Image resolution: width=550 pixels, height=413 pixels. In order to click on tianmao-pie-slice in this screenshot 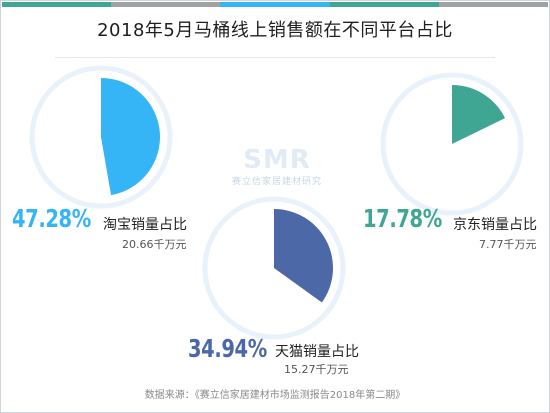, I will do `click(304, 256)`.